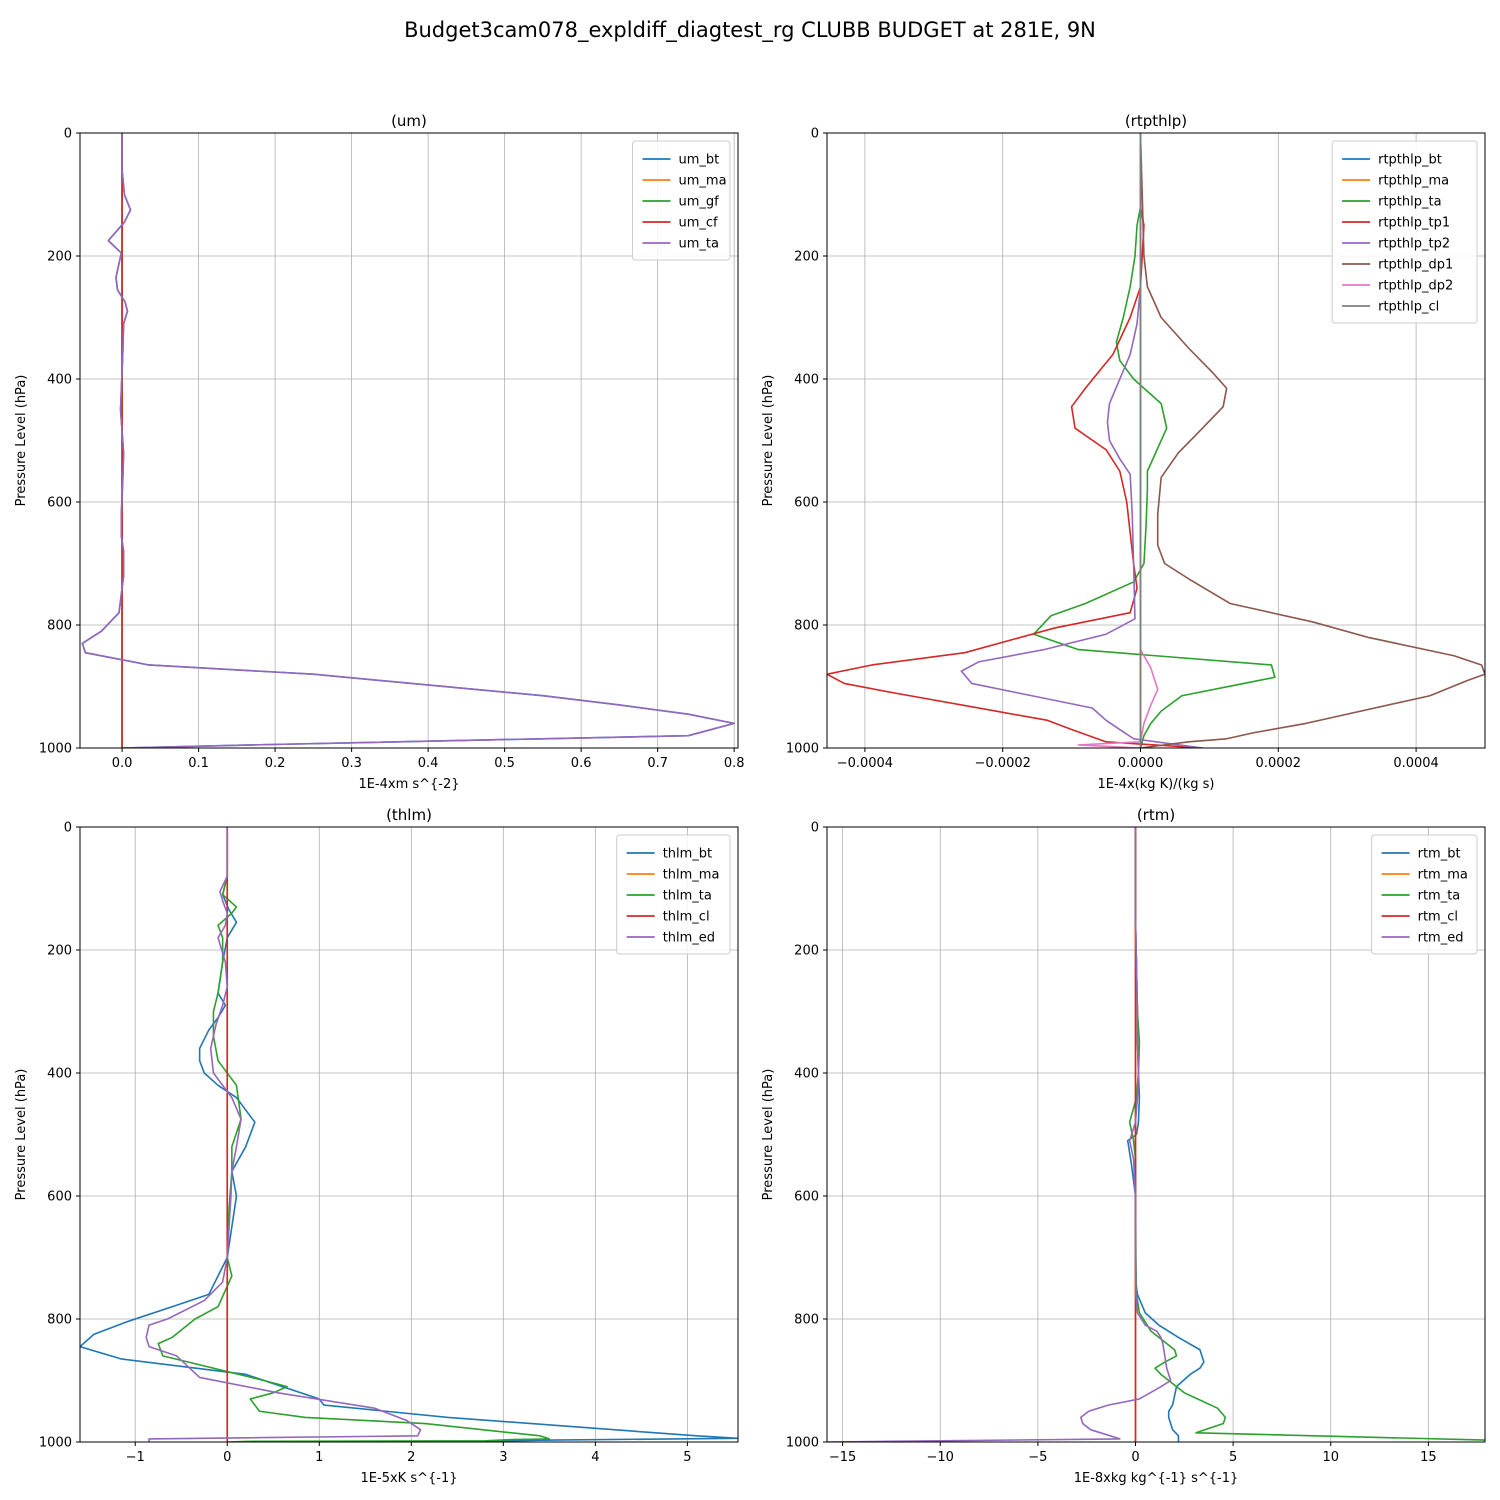 This screenshot has width=1500, height=1500. What do you see at coordinates (842, 1457) in the screenshot?
I see `x-tick-label: −15` at bounding box center [842, 1457].